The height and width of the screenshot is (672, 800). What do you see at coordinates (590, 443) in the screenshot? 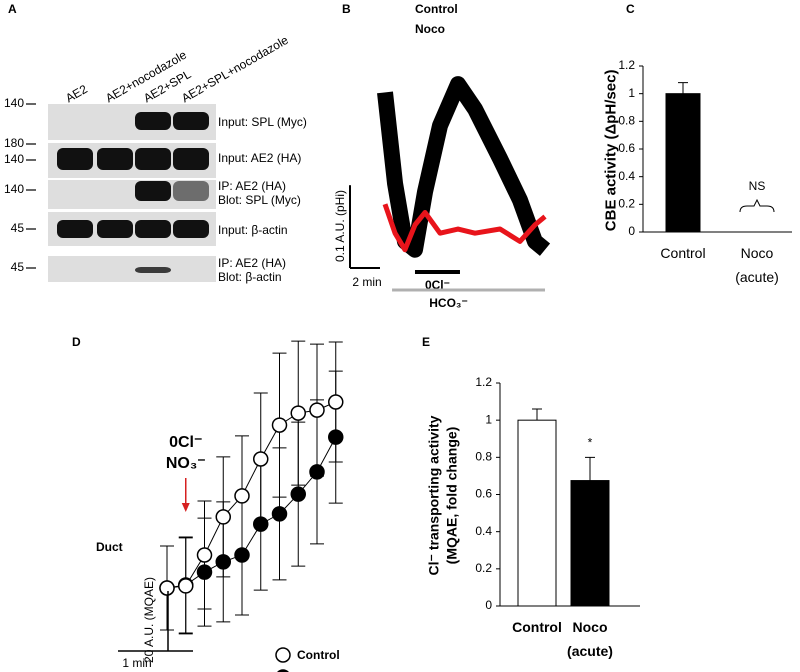
I see `annotation: *` at bounding box center [590, 443].